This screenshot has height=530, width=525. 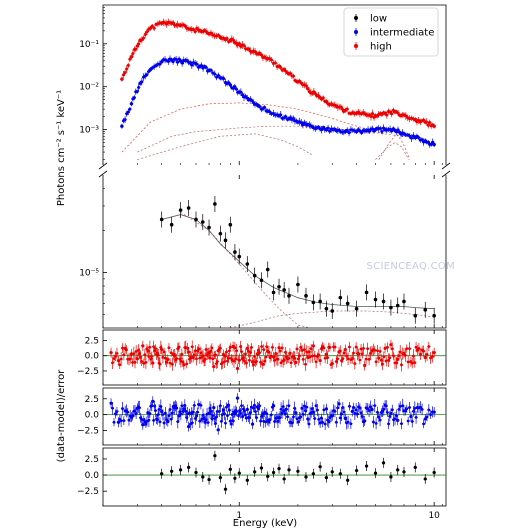 I want to click on x-axis-label: Energy (keV), so click(x=265, y=523).